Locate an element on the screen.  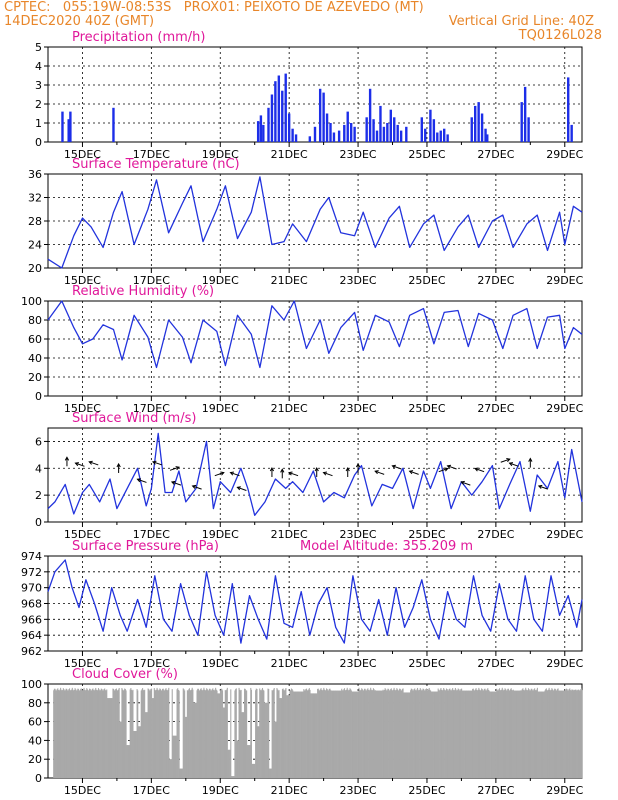
x-tick-label: 17DEC is located at coordinates (151, 154).